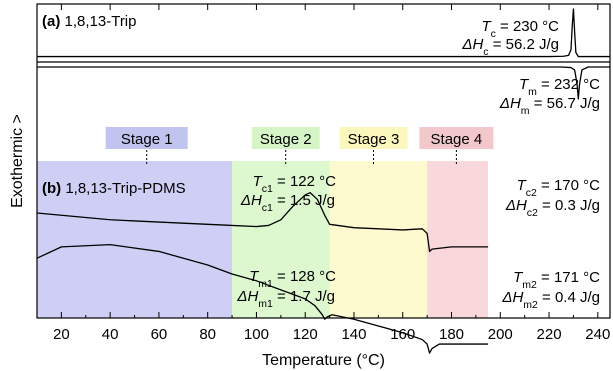  Describe the element at coordinates (549, 106) in the screenshot. I see `annot-dhm: ΔHm = 56.7 J/g` at that location.